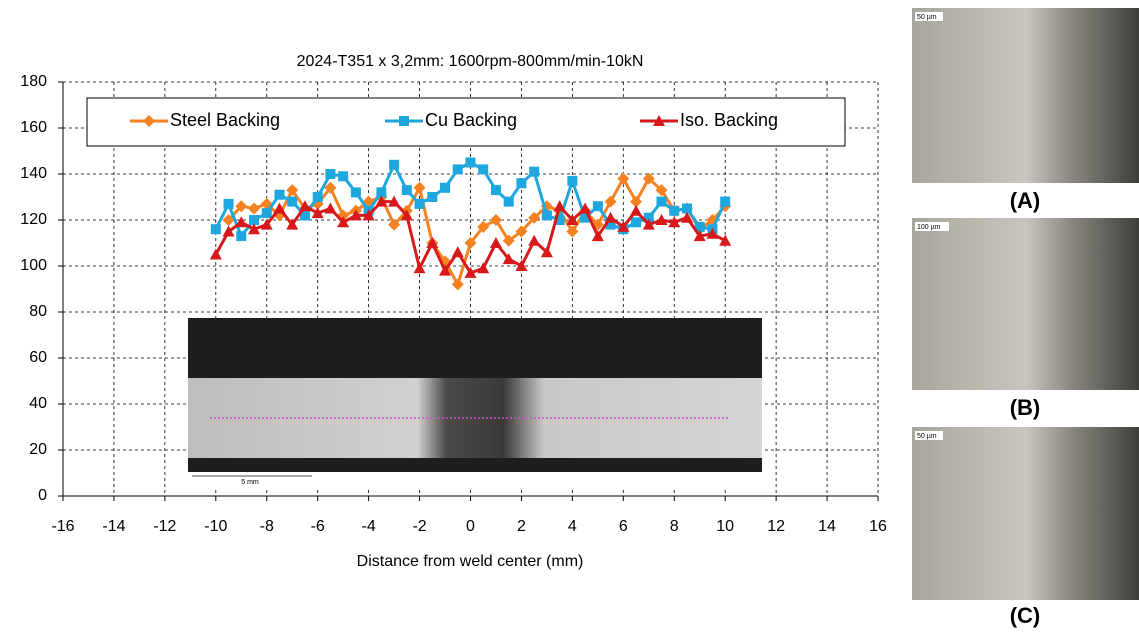 This screenshot has width=1139, height=634. What do you see at coordinates (776, 526) in the screenshot?
I see `x-tick-label: 12` at bounding box center [776, 526].